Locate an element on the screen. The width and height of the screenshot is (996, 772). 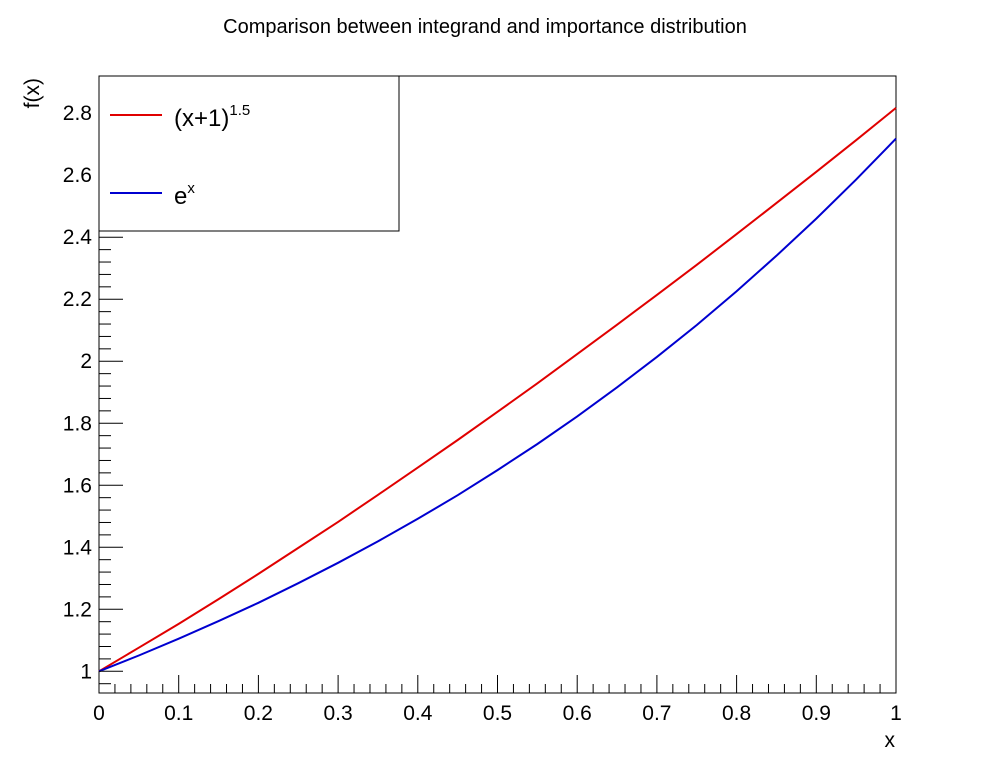
y-tick-label: 1.6 is located at coordinates (77, 485).